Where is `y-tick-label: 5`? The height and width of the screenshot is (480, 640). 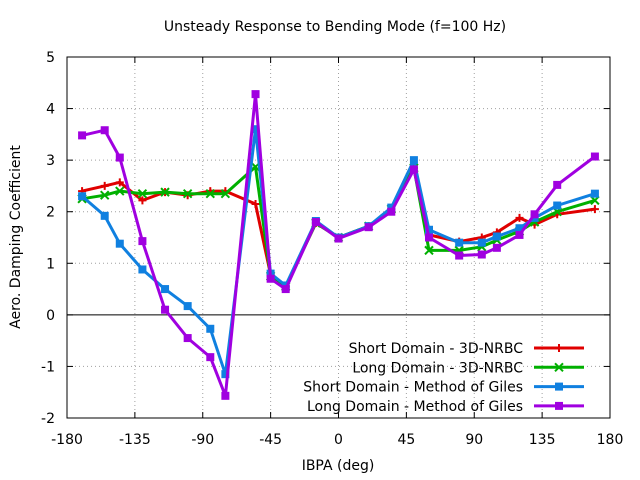 y-tick-label: 5 is located at coordinates (50, 58).